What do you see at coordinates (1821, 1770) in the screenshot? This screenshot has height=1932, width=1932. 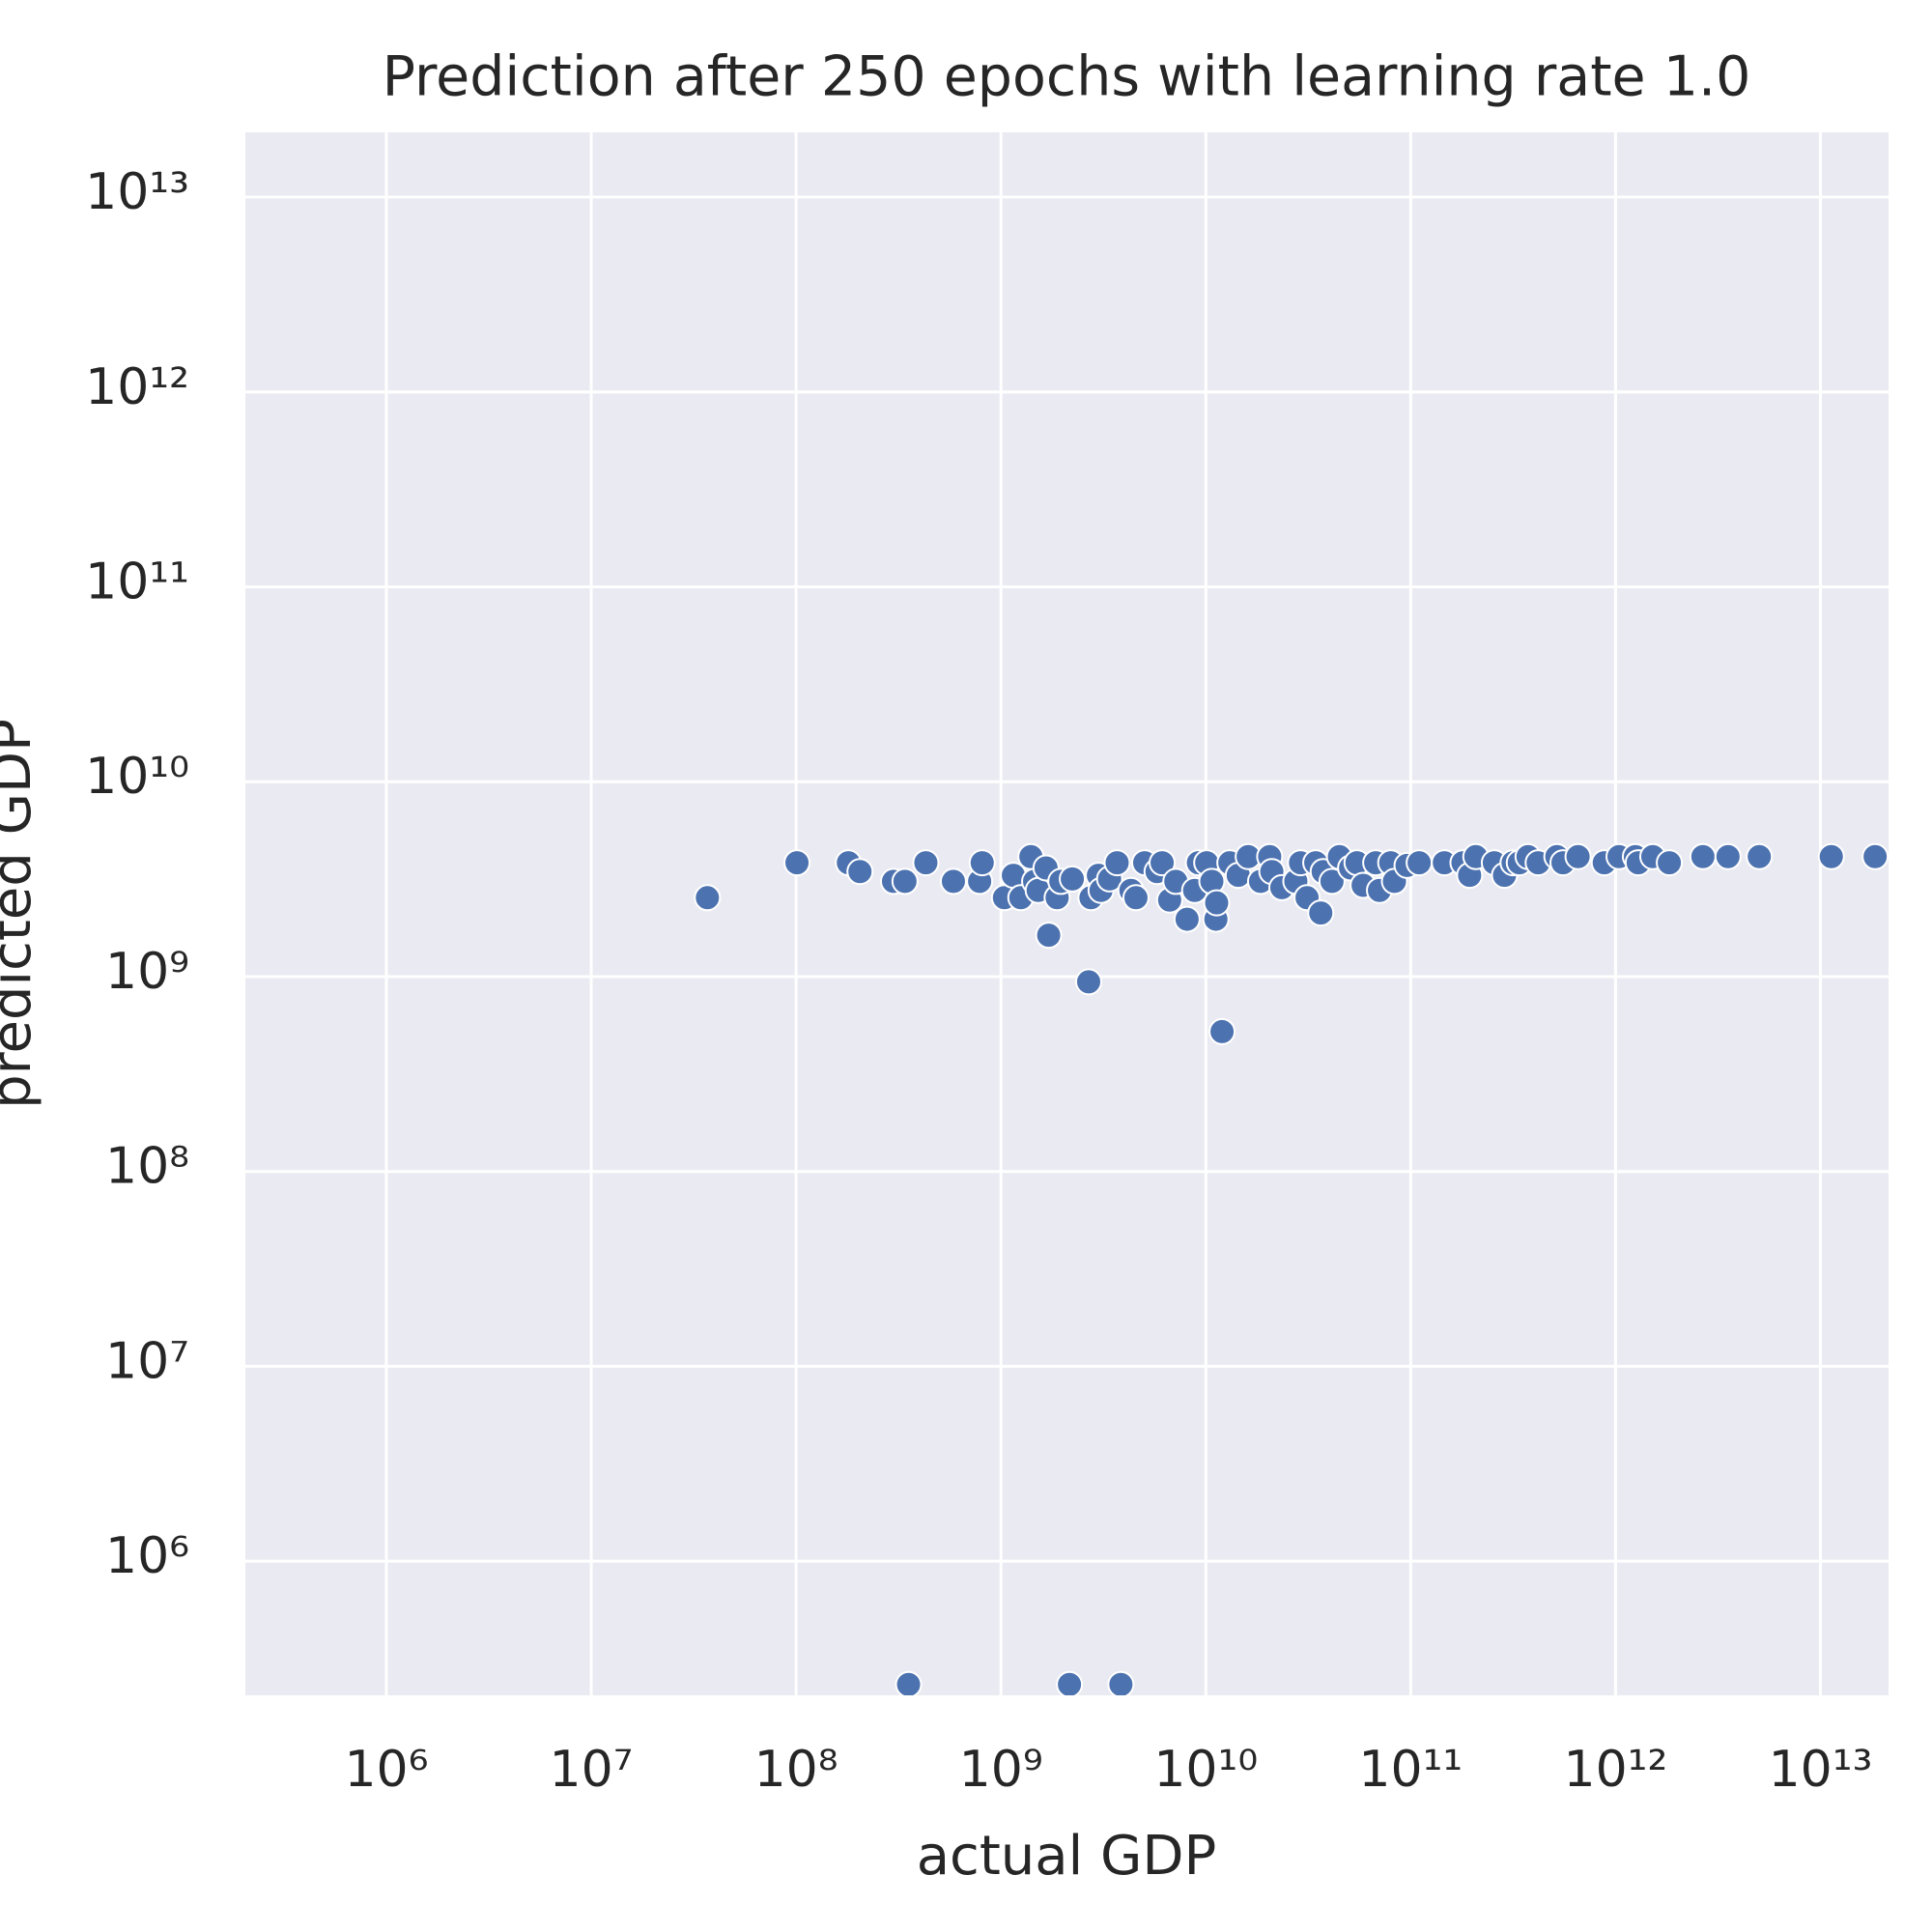 I see `x-tick-label: 10¹³` at bounding box center [1821, 1770].